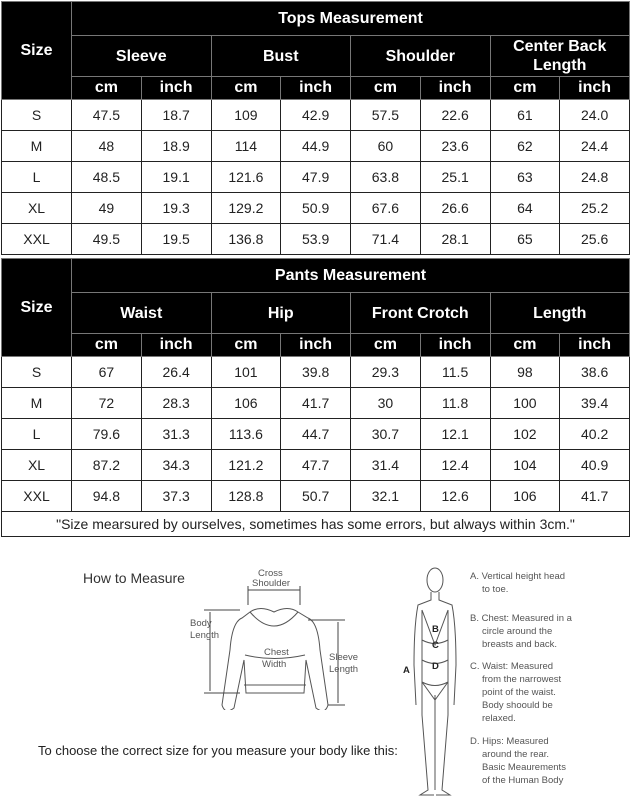 This screenshot has width=632, height=800. I want to click on cell-value: 71.4, so click(385, 239).